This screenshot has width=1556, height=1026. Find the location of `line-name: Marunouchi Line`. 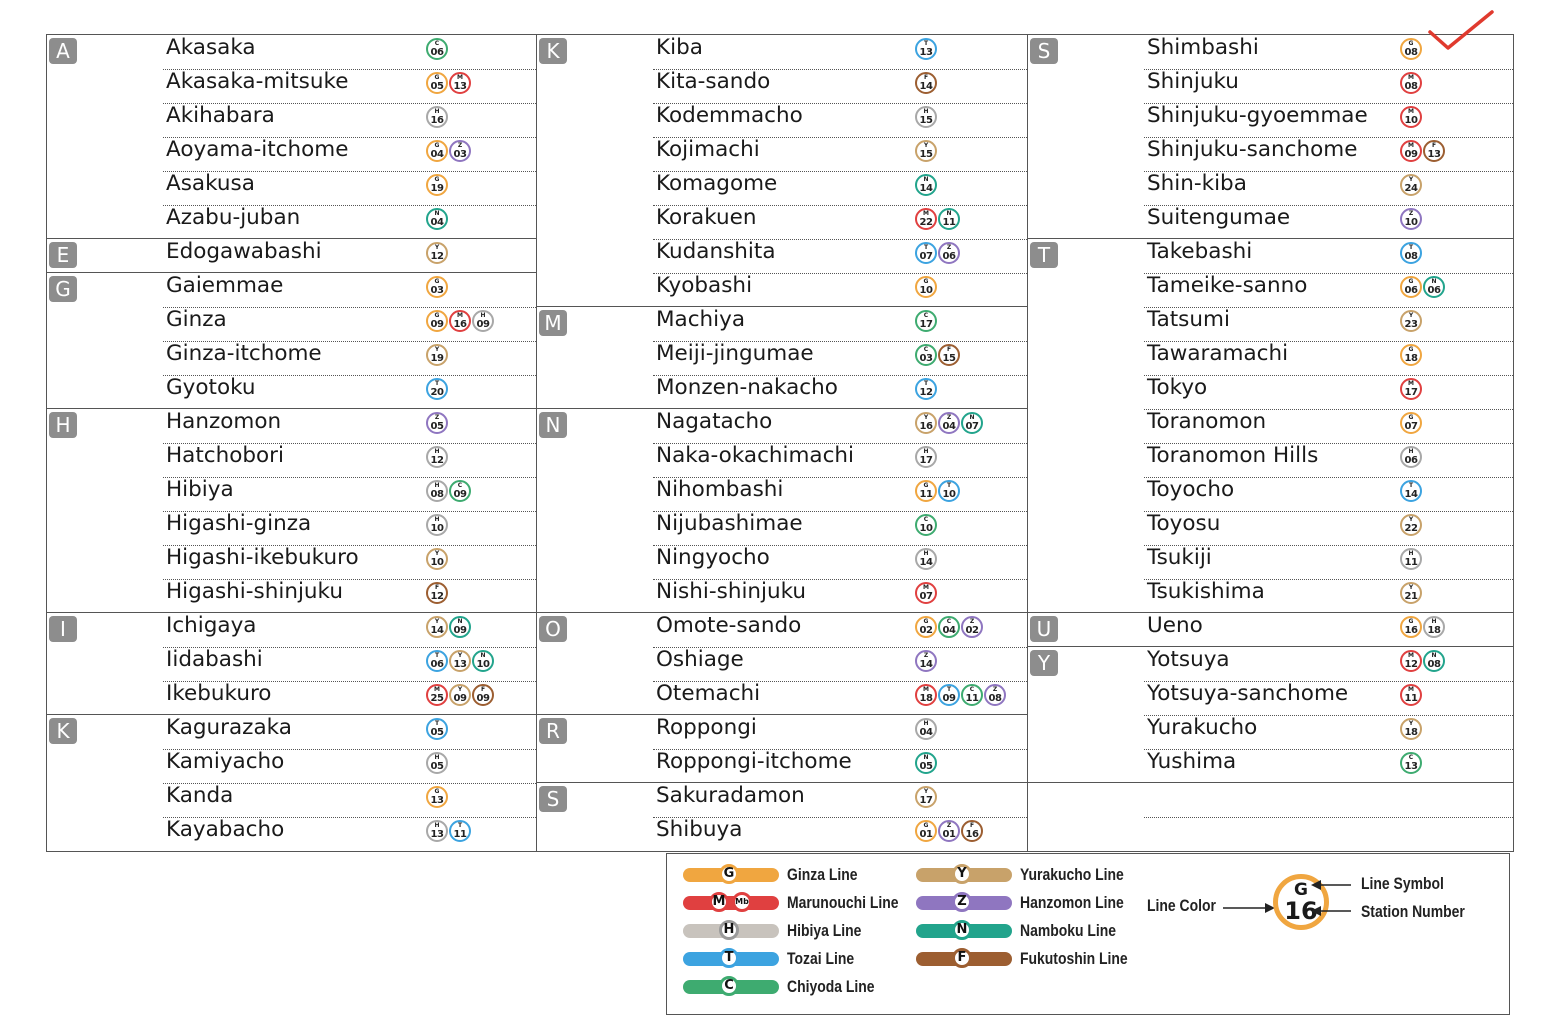

line-name: Marunouchi Line is located at coordinates (843, 902).